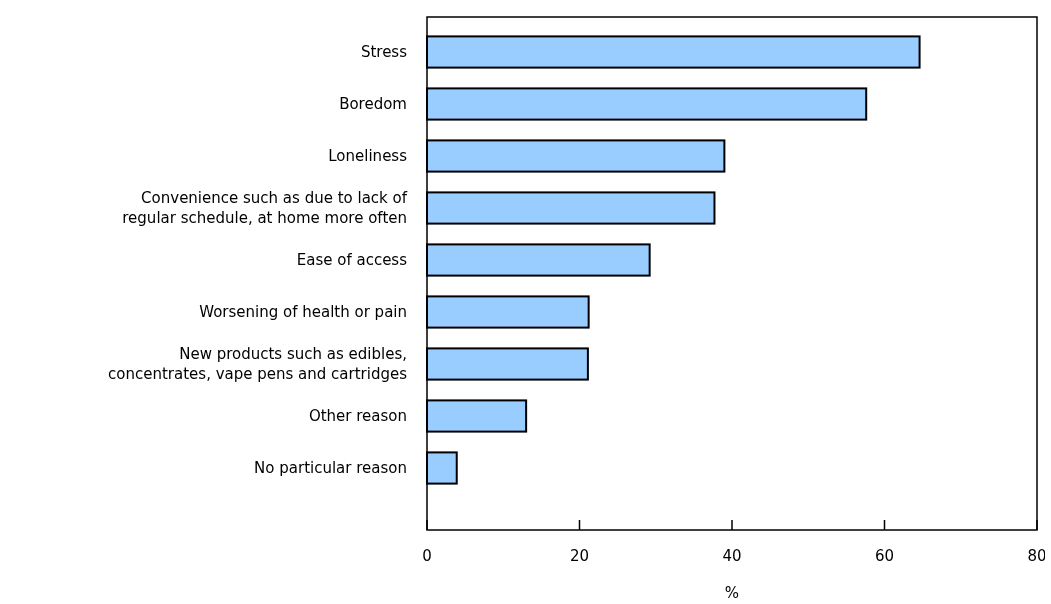 The height and width of the screenshot is (604, 1051). Describe the element at coordinates (732, 593) in the screenshot. I see `x-axis-title: %` at that location.